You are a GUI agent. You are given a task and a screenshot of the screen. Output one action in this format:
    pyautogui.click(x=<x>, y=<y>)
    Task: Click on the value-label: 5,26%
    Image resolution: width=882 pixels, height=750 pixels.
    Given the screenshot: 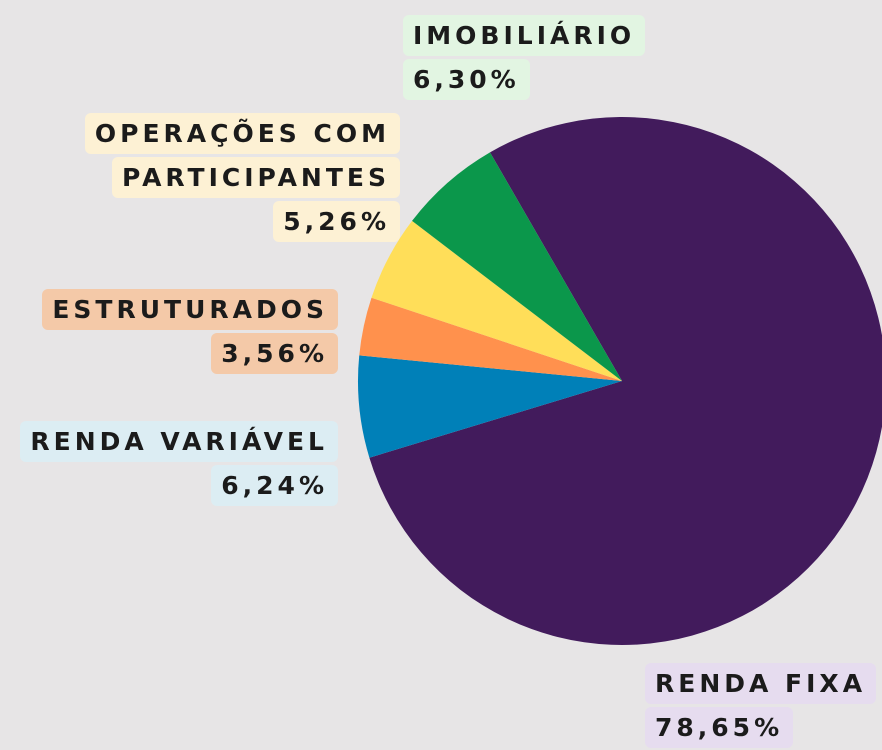 What is the action you would take?
    pyautogui.click(x=336, y=221)
    